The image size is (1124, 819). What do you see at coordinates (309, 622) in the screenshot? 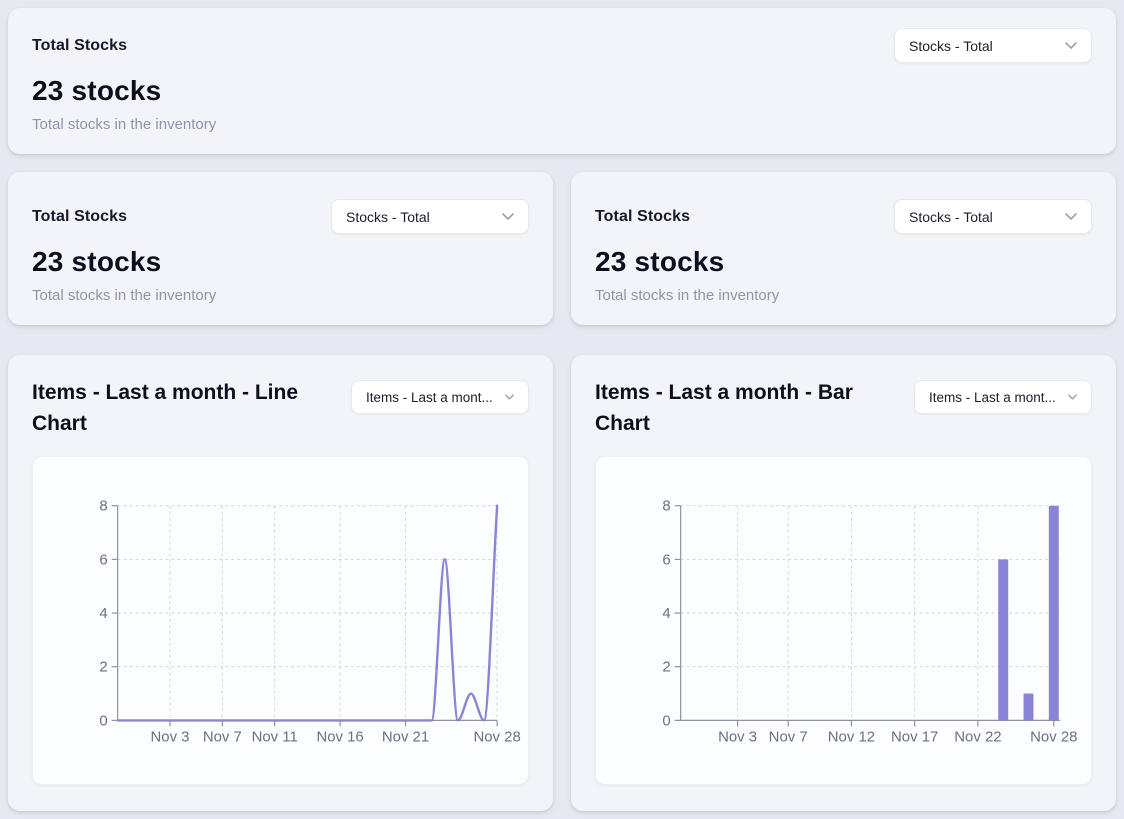
I see `line-chart-svg: 0 2 4 6 8 Nov 3 Nov 7 Nov 11 Nov 16 Nov 21 Nov 28` at bounding box center [309, 622].